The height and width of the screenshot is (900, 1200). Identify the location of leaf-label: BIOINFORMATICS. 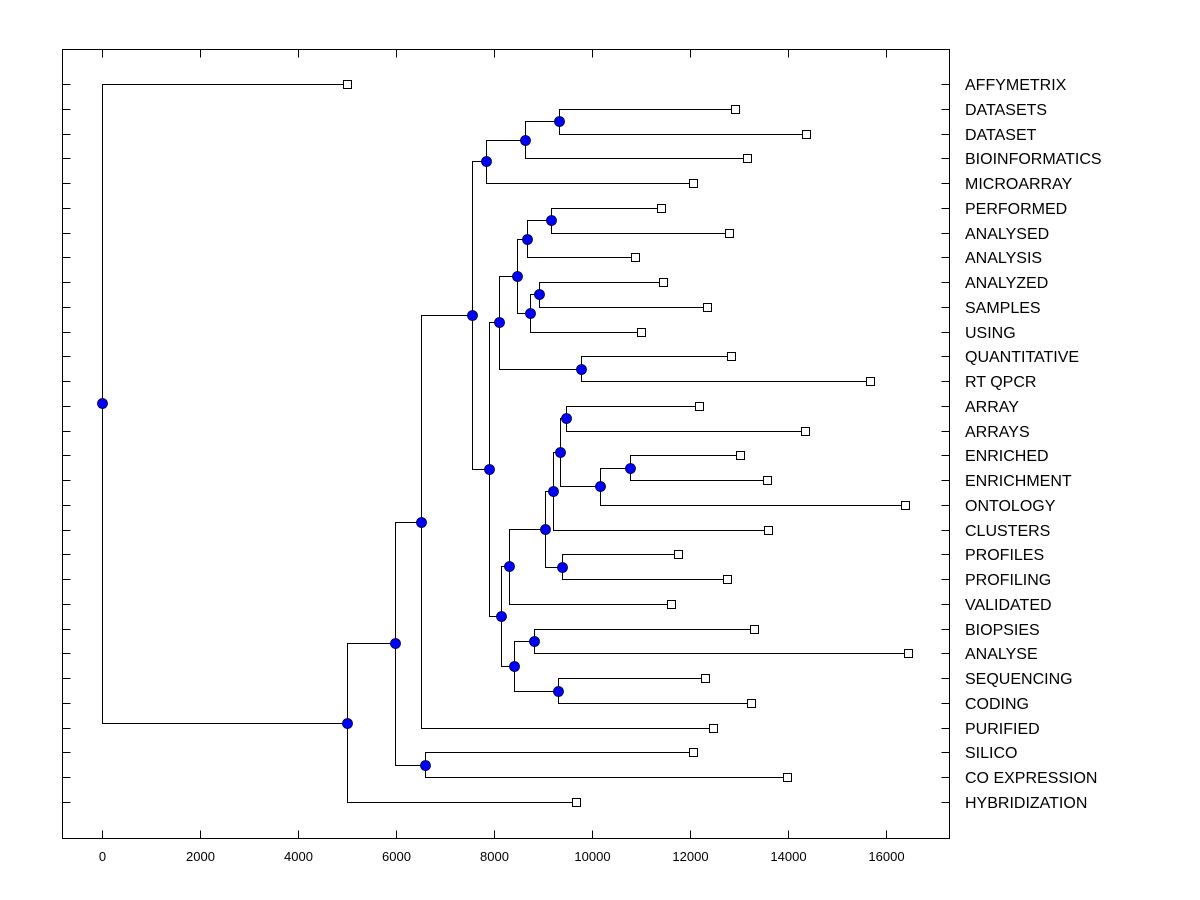
(1033, 159).